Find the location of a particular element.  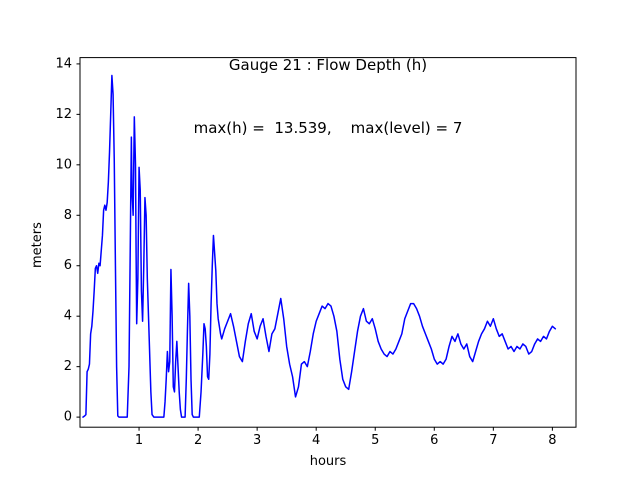

chart-title: Gauge 21 : Flow Depth (h) is located at coordinates (328, 65).